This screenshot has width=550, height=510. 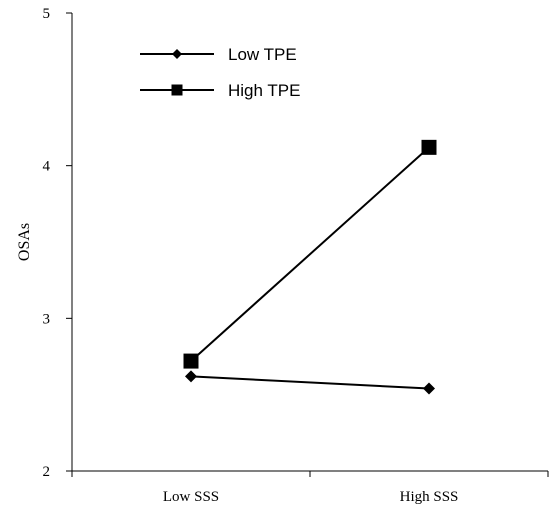 I want to click on legend-square-marker, so click(x=177, y=90).